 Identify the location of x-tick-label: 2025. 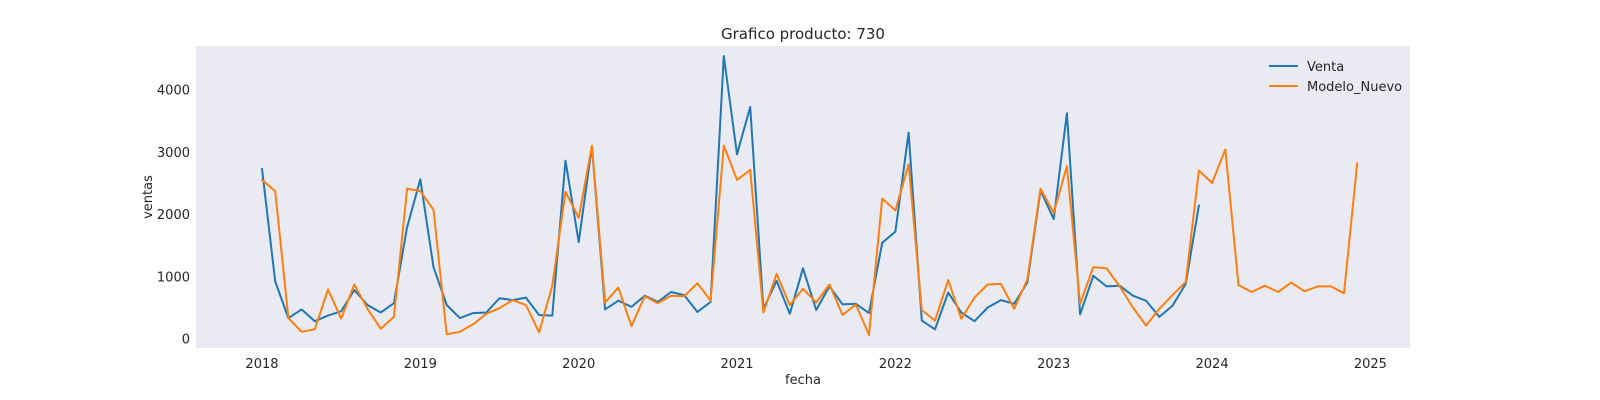
(1370, 364).